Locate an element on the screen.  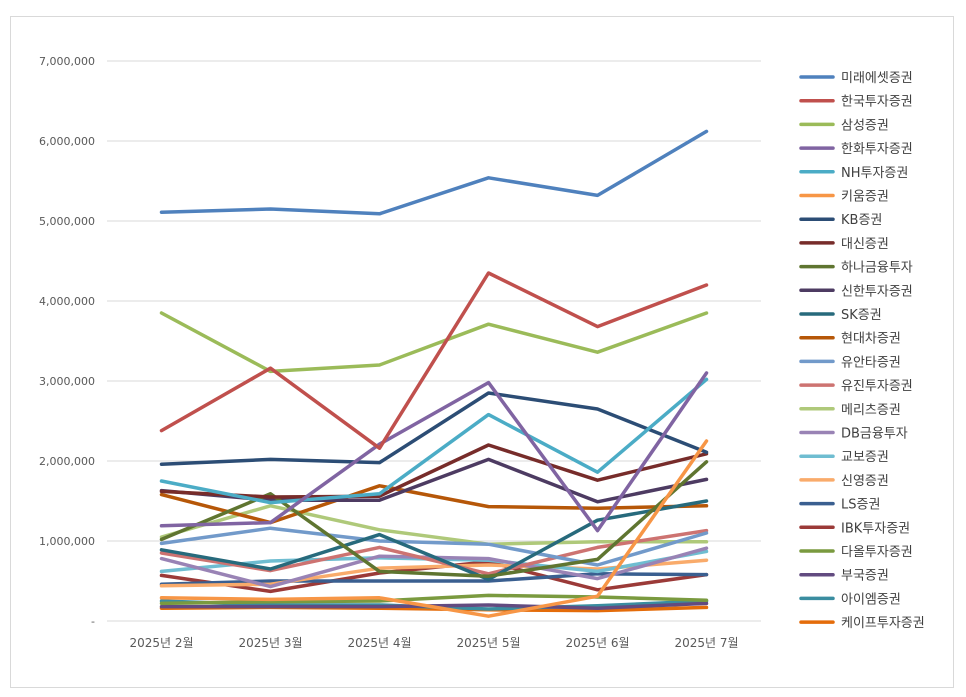
legend-item: KB증권 is located at coordinates (840, 220).